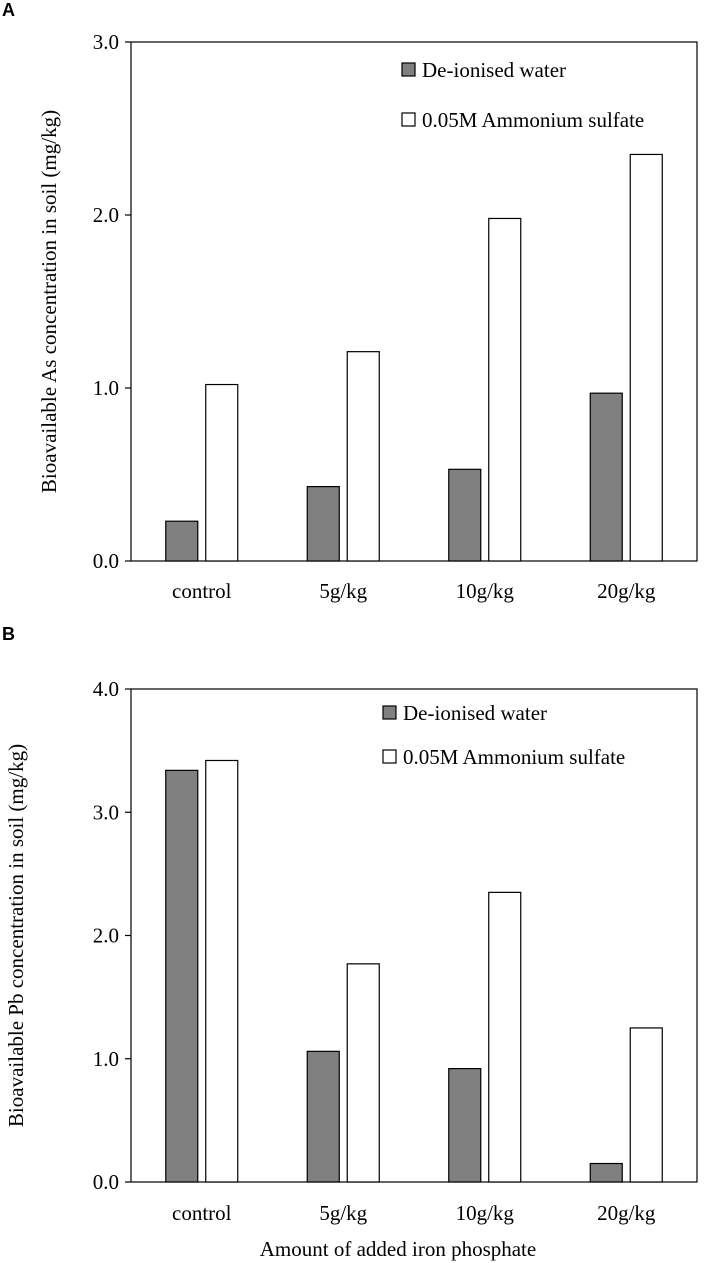 Image resolution: width=706 pixels, height=1263 pixels. I want to click on y-tick-label: 4.0, so click(106, 689).